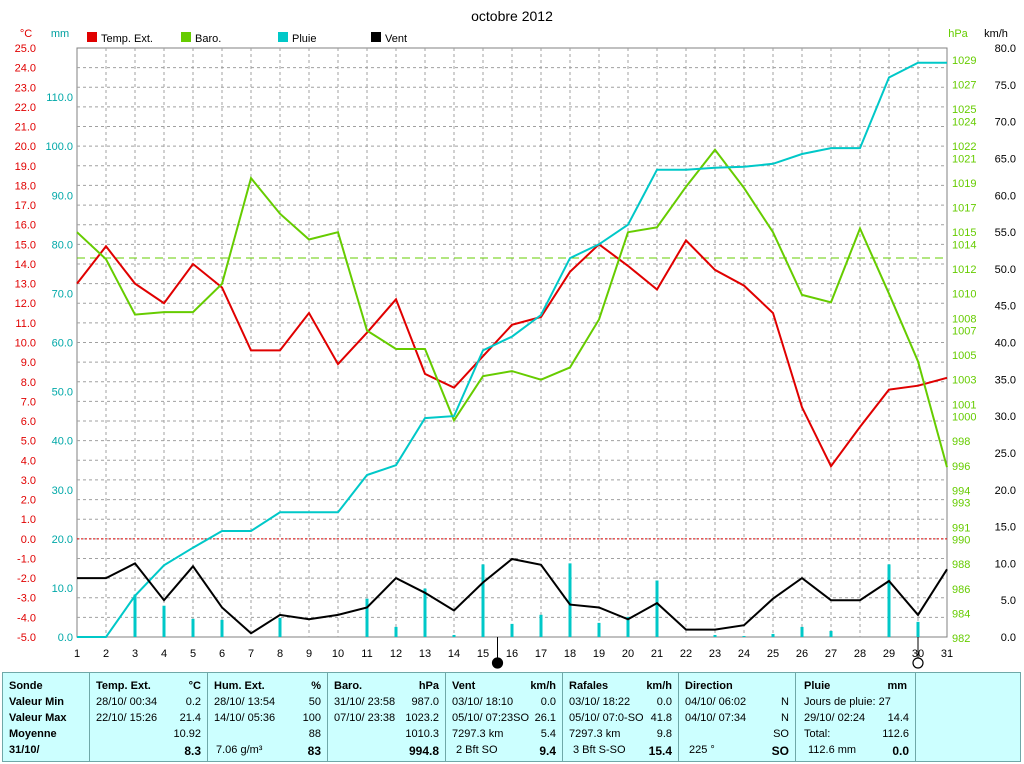 This screenshot has width=1024, height=764. I want to click on temp-tick-label: 12.0, so click(25, 304).